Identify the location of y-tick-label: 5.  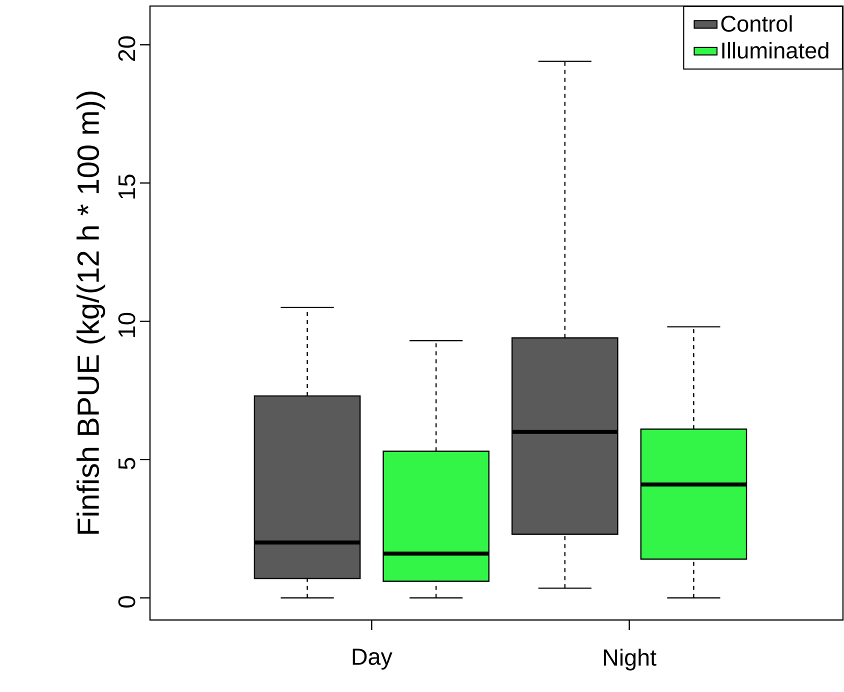
(127, 464).